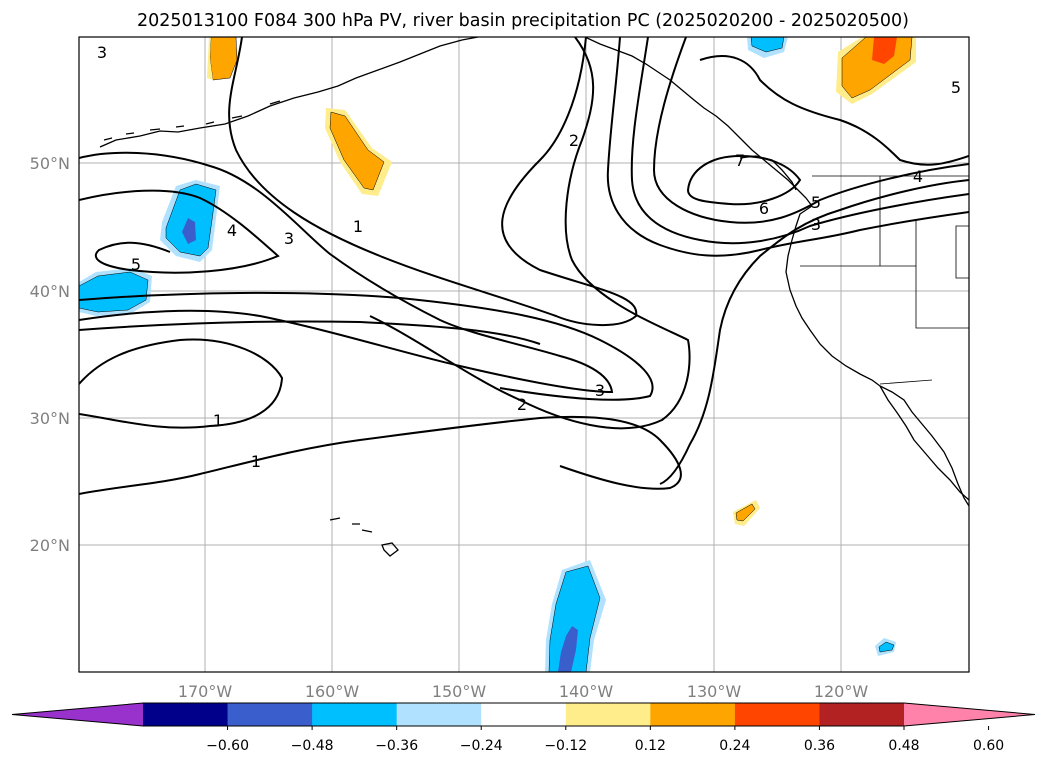 The image size is (1047, 765). I want to click on colorbar-tick-label: −0.12, so click(565, 746).